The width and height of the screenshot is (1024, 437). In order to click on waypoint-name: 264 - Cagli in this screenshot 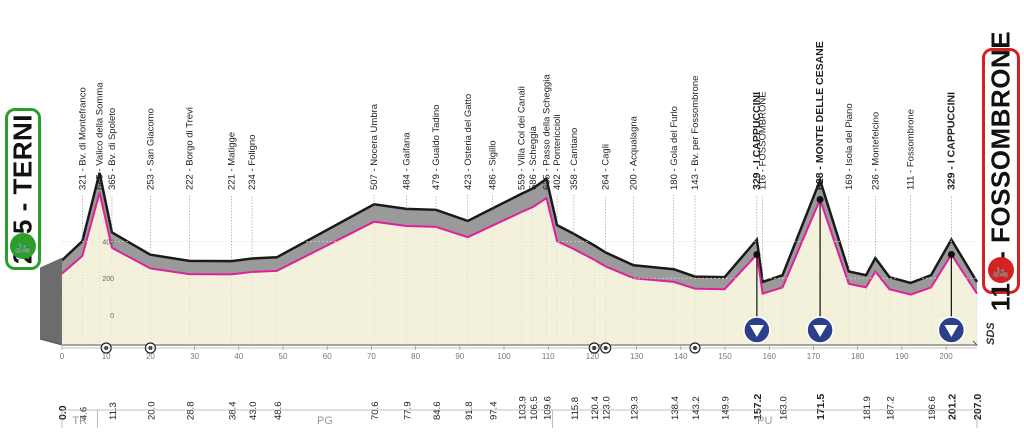, I will do `click(606, 167)`.